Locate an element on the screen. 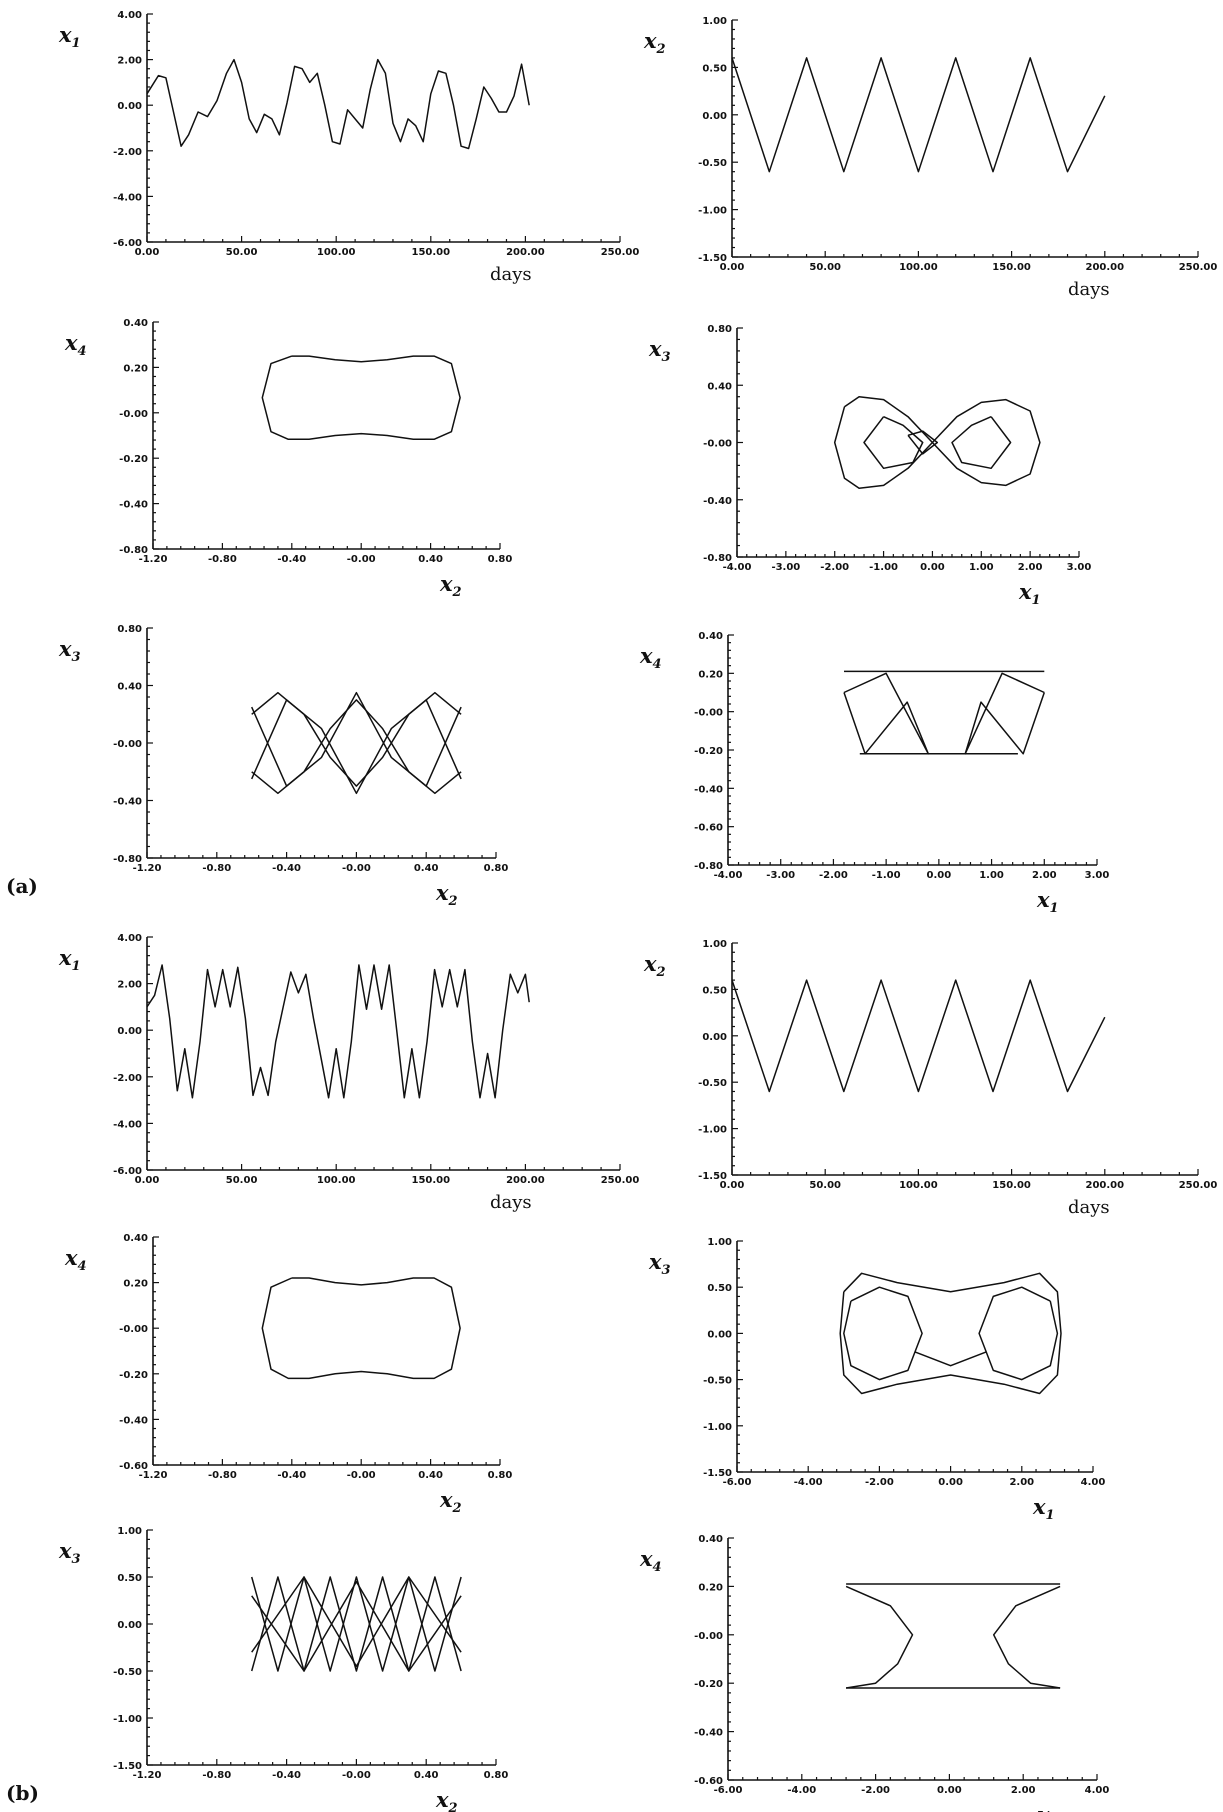  x-axis-label: days is located at coordinates (1089, 289).